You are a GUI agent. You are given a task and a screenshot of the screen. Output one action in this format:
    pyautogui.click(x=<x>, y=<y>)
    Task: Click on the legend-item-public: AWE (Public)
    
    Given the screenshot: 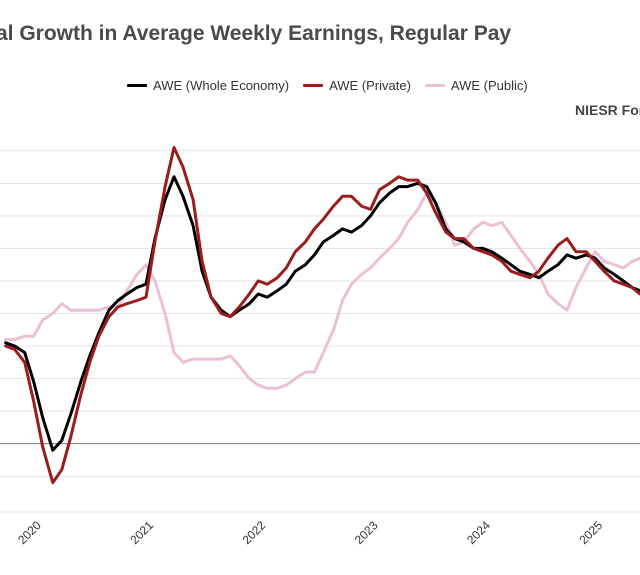 What is the action you would take?
    pyautogui.click(x=476, y=85)
    